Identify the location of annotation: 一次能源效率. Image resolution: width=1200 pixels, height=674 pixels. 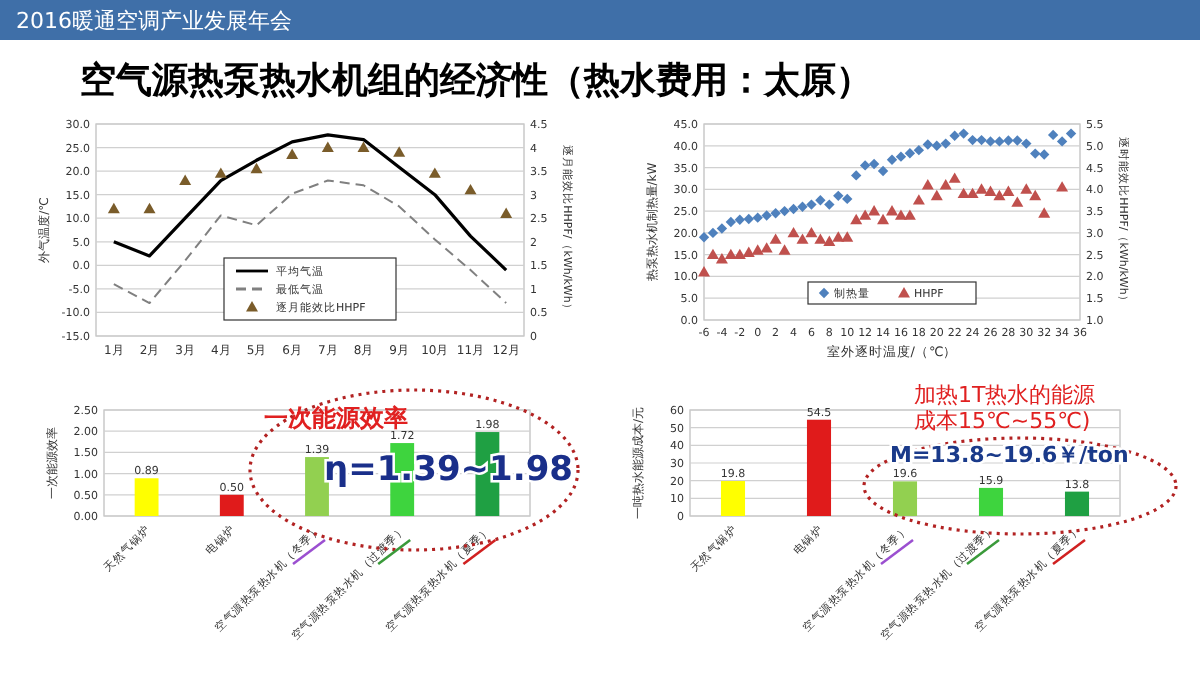
(336, 418).